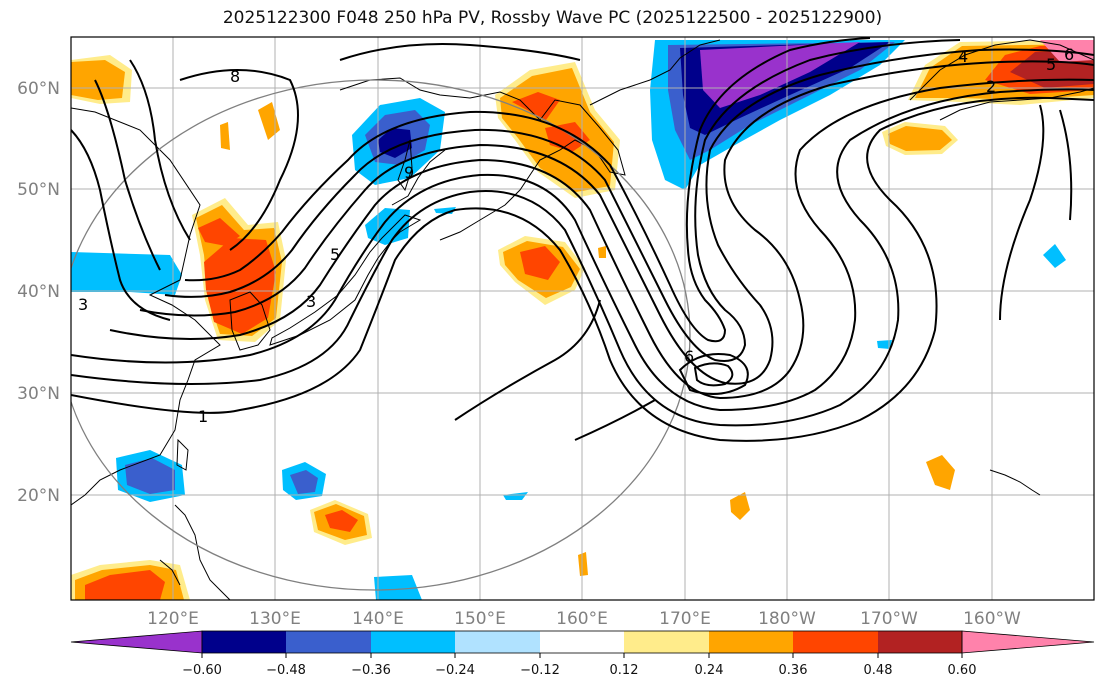 This screenshot has height=692, width=1105. What do you see at coordinates (455, 670) in the screenshot?
I see `colorbar-label: −0.24` at bounding box center [455, 670].